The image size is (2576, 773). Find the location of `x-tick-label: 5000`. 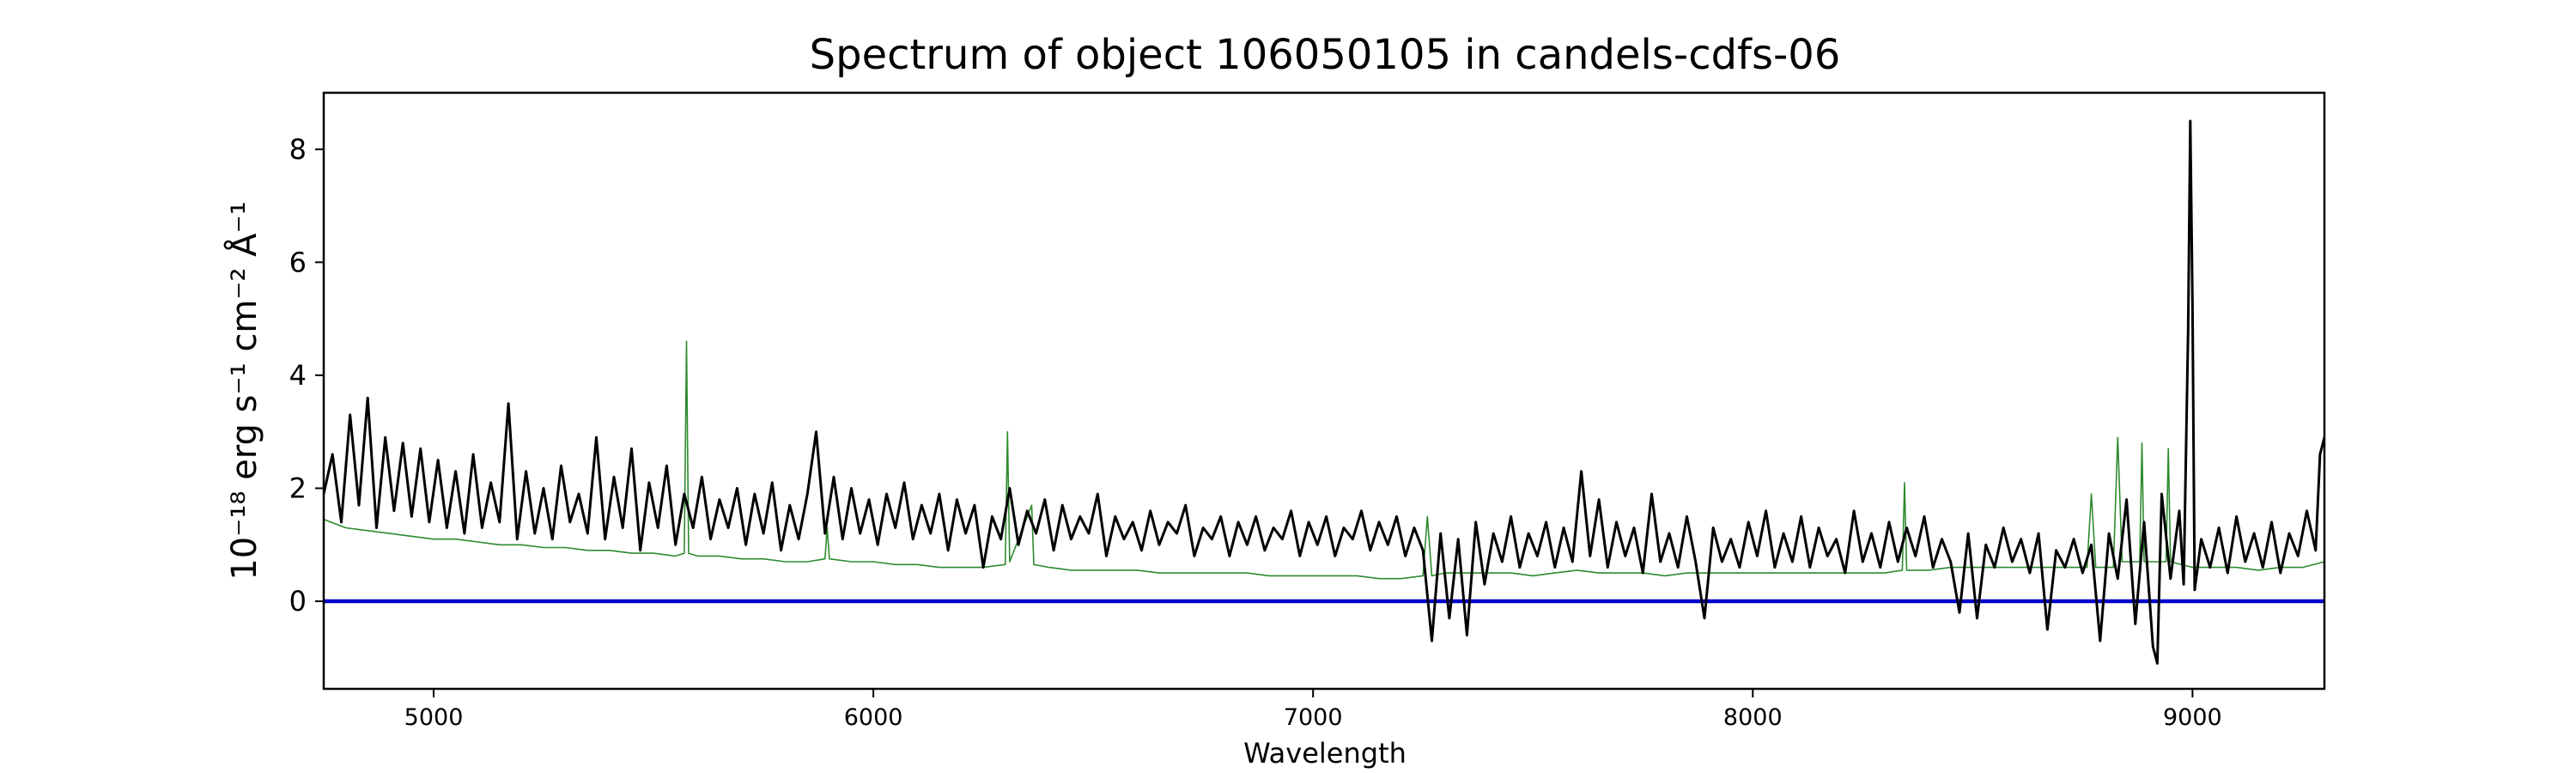

x-tick-label: 5000 is located at coordinates (434, 717).